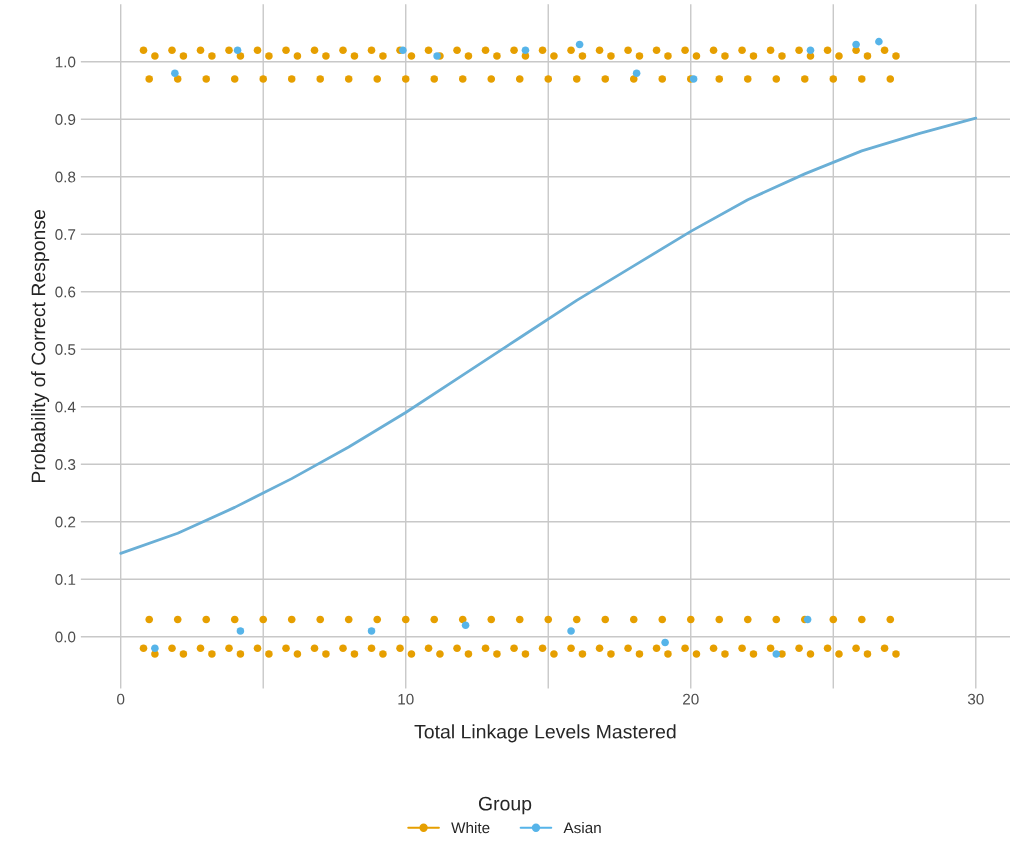 The width and height of the screenshot is (1010, 850). I want to click on y-tick-label: 0.1, so click(65, 579).